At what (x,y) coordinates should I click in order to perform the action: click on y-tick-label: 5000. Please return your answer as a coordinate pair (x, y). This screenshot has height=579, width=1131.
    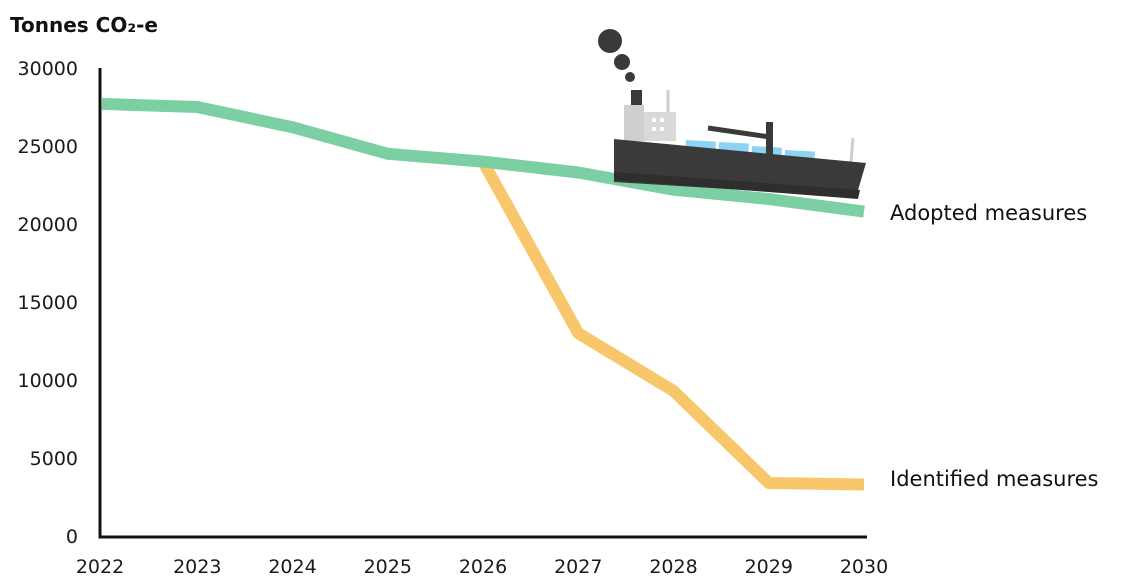
    Looking at the image, I should click on (54, 459).